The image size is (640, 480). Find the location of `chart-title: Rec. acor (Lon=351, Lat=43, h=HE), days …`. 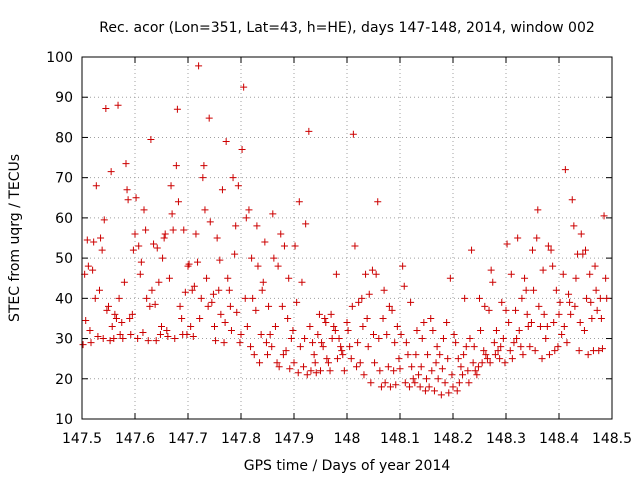

chart-title: Rec. acor (Lon=351, Lat=43, h=HE), days … is located at coordinates (347, 28).